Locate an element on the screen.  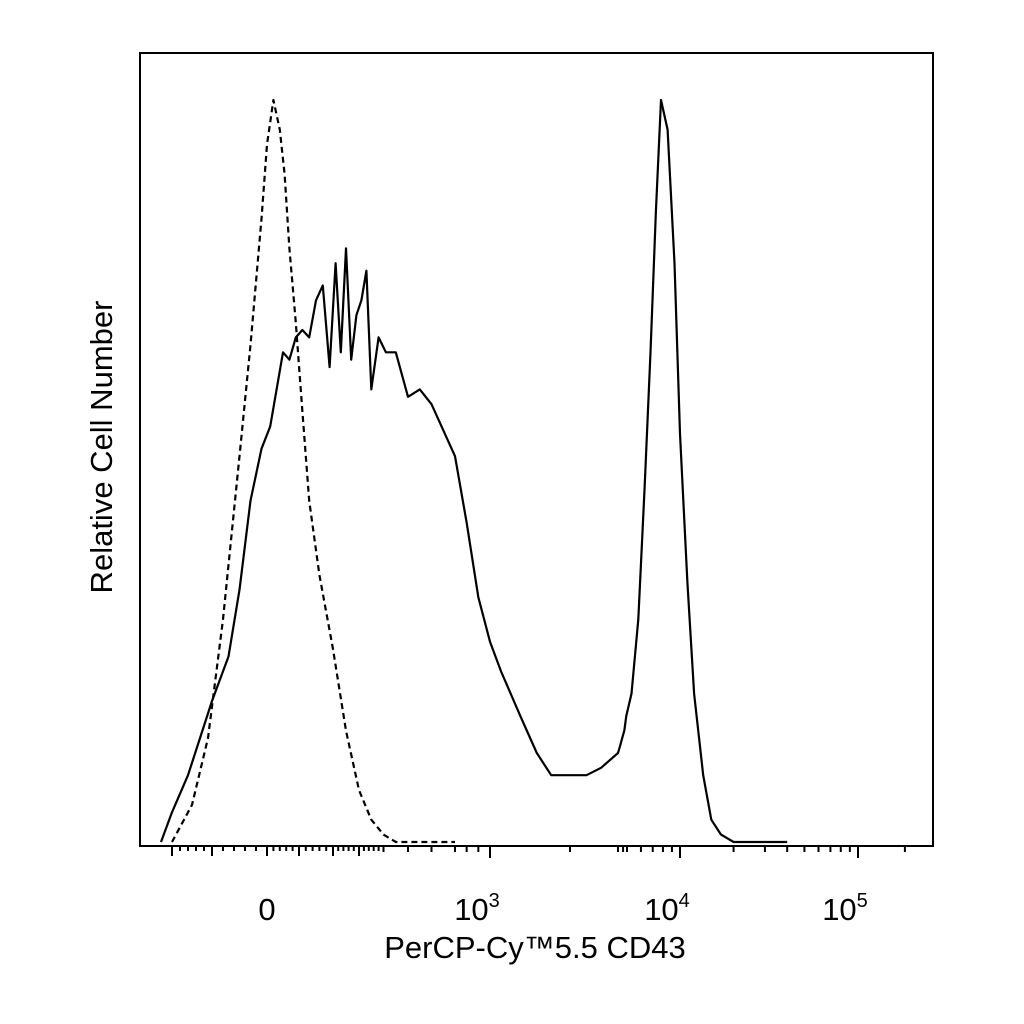
x-axis-label: PerCP-Cy™5.5 CD43 is located at coordinates (534, 947).